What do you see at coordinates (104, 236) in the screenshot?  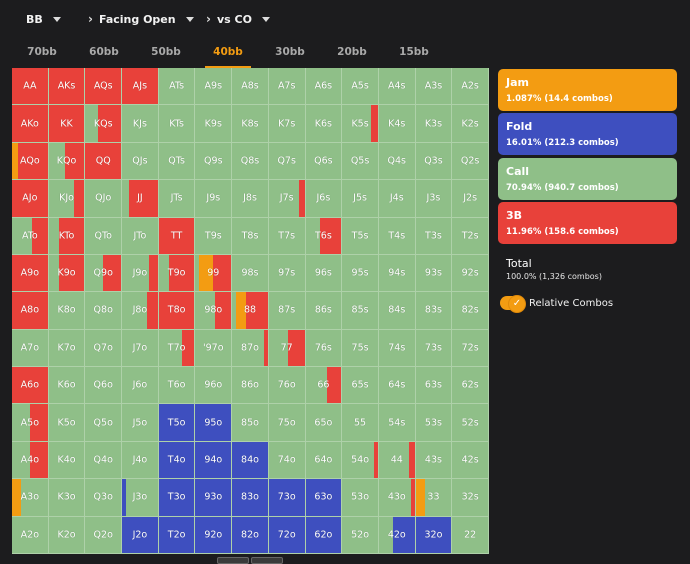 I see `hand-cell: QTo` at bounding box center [104, 236].